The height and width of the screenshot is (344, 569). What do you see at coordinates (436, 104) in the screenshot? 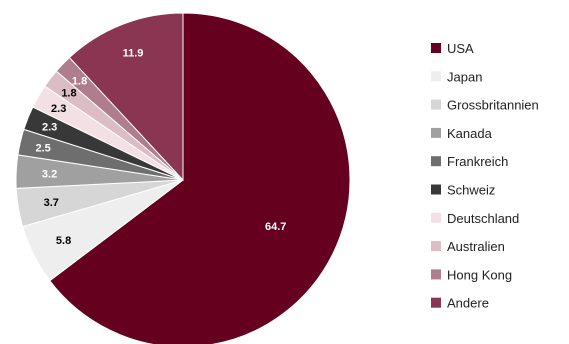
I see `legend-swatch-grossbritannien` at bounding box center [436, 104].